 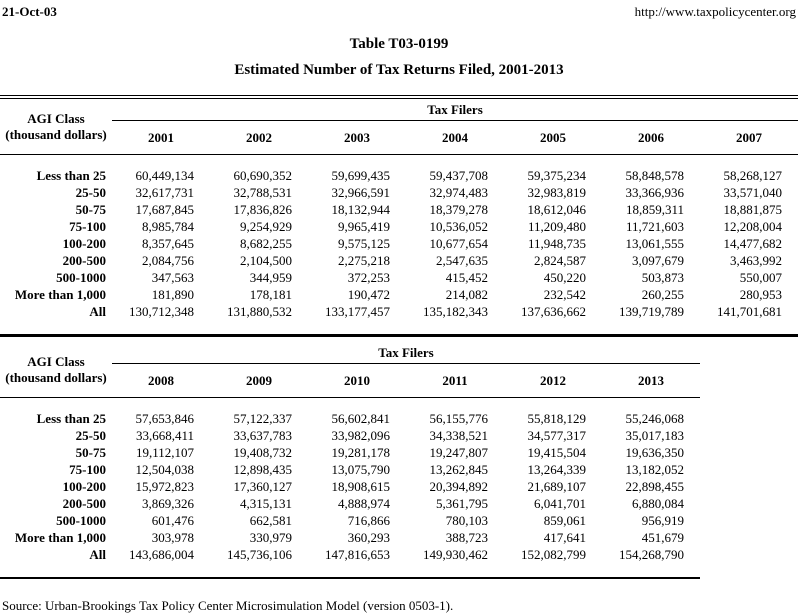 What do you see at coordinates (368, 277) in the screenshot?
I see `cell-value: 372,253` at bounding box center [368, 277].